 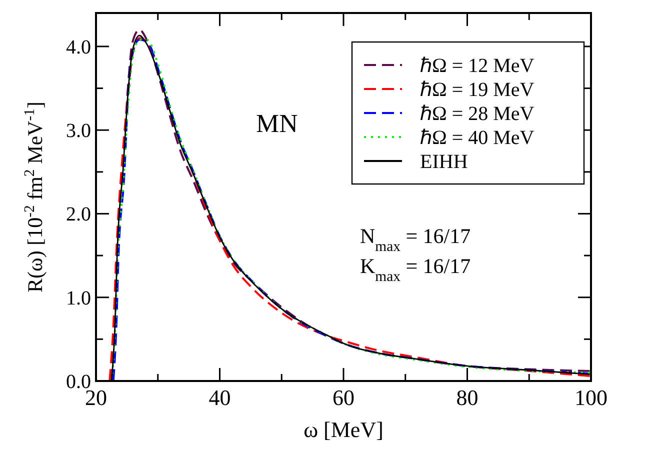 I want to click on y-tick-label: 1.0, so click(x=78, y=298).